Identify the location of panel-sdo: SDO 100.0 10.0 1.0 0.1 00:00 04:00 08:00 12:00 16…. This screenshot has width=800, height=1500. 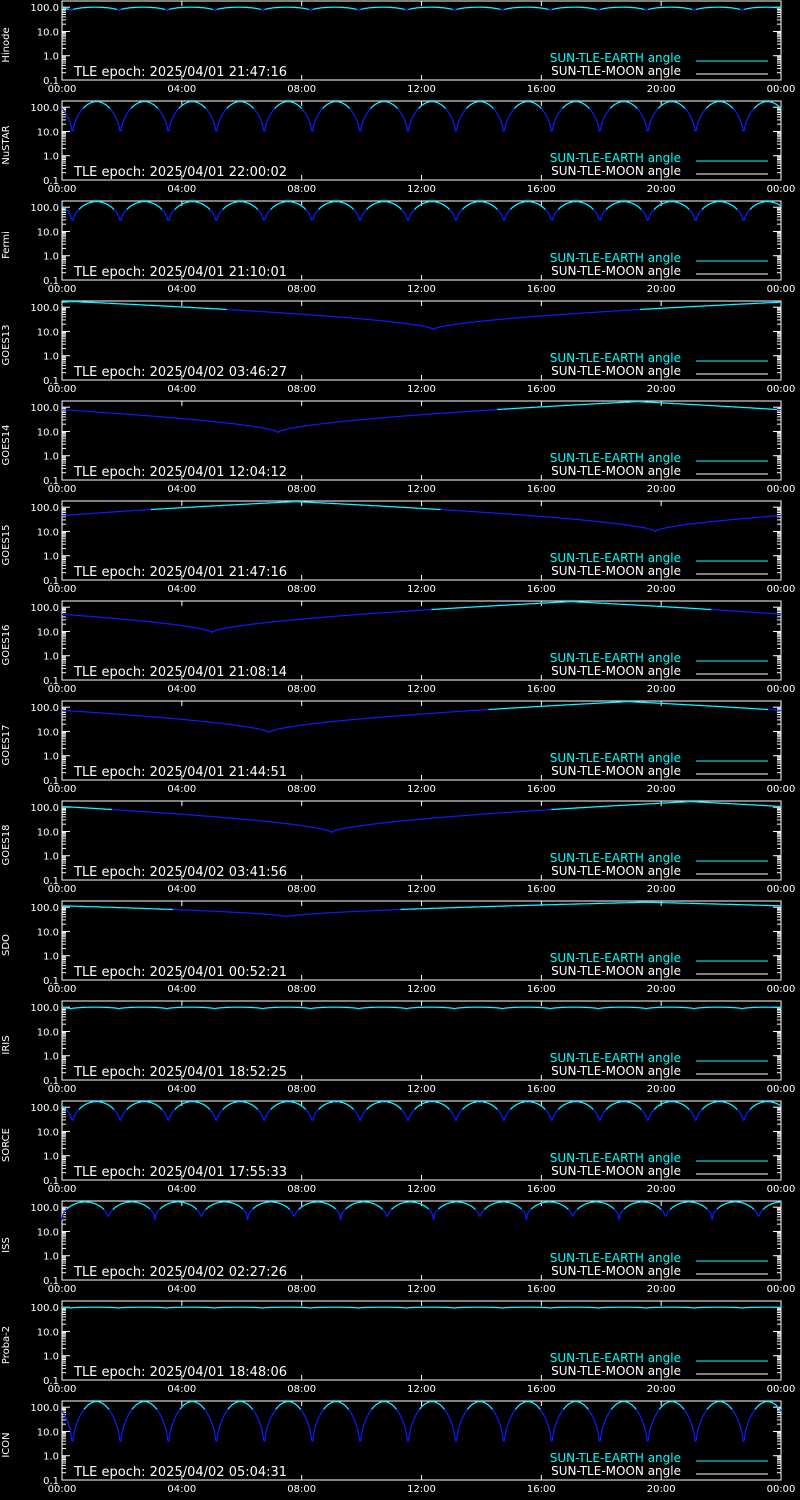
(400, 950).